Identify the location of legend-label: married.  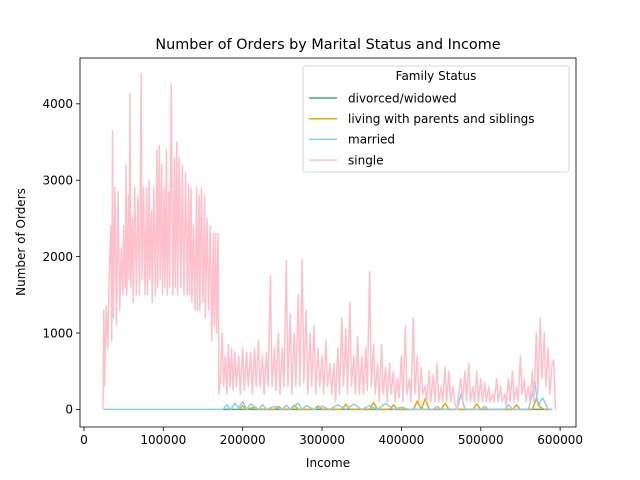
(371, 140).